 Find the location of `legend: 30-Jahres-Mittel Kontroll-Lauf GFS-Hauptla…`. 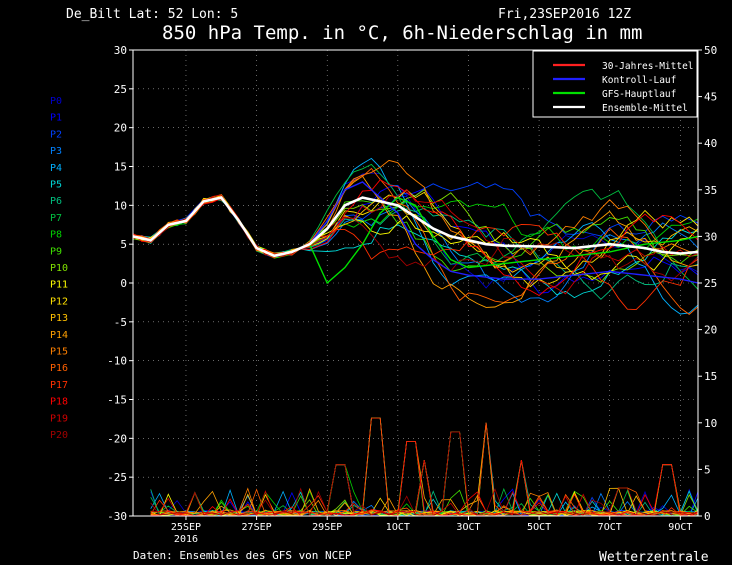

legend: 30-Jahres-Mittel Kontroll-Lauf GFS-Hauptla… is located at coordinates (615, 84).